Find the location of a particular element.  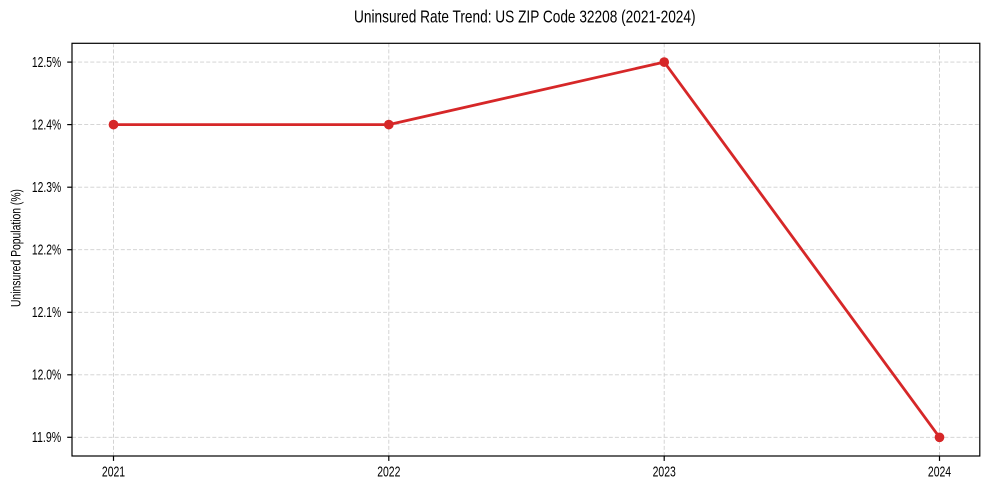

svg-text: 2022 is located at coordinates (388, 472).